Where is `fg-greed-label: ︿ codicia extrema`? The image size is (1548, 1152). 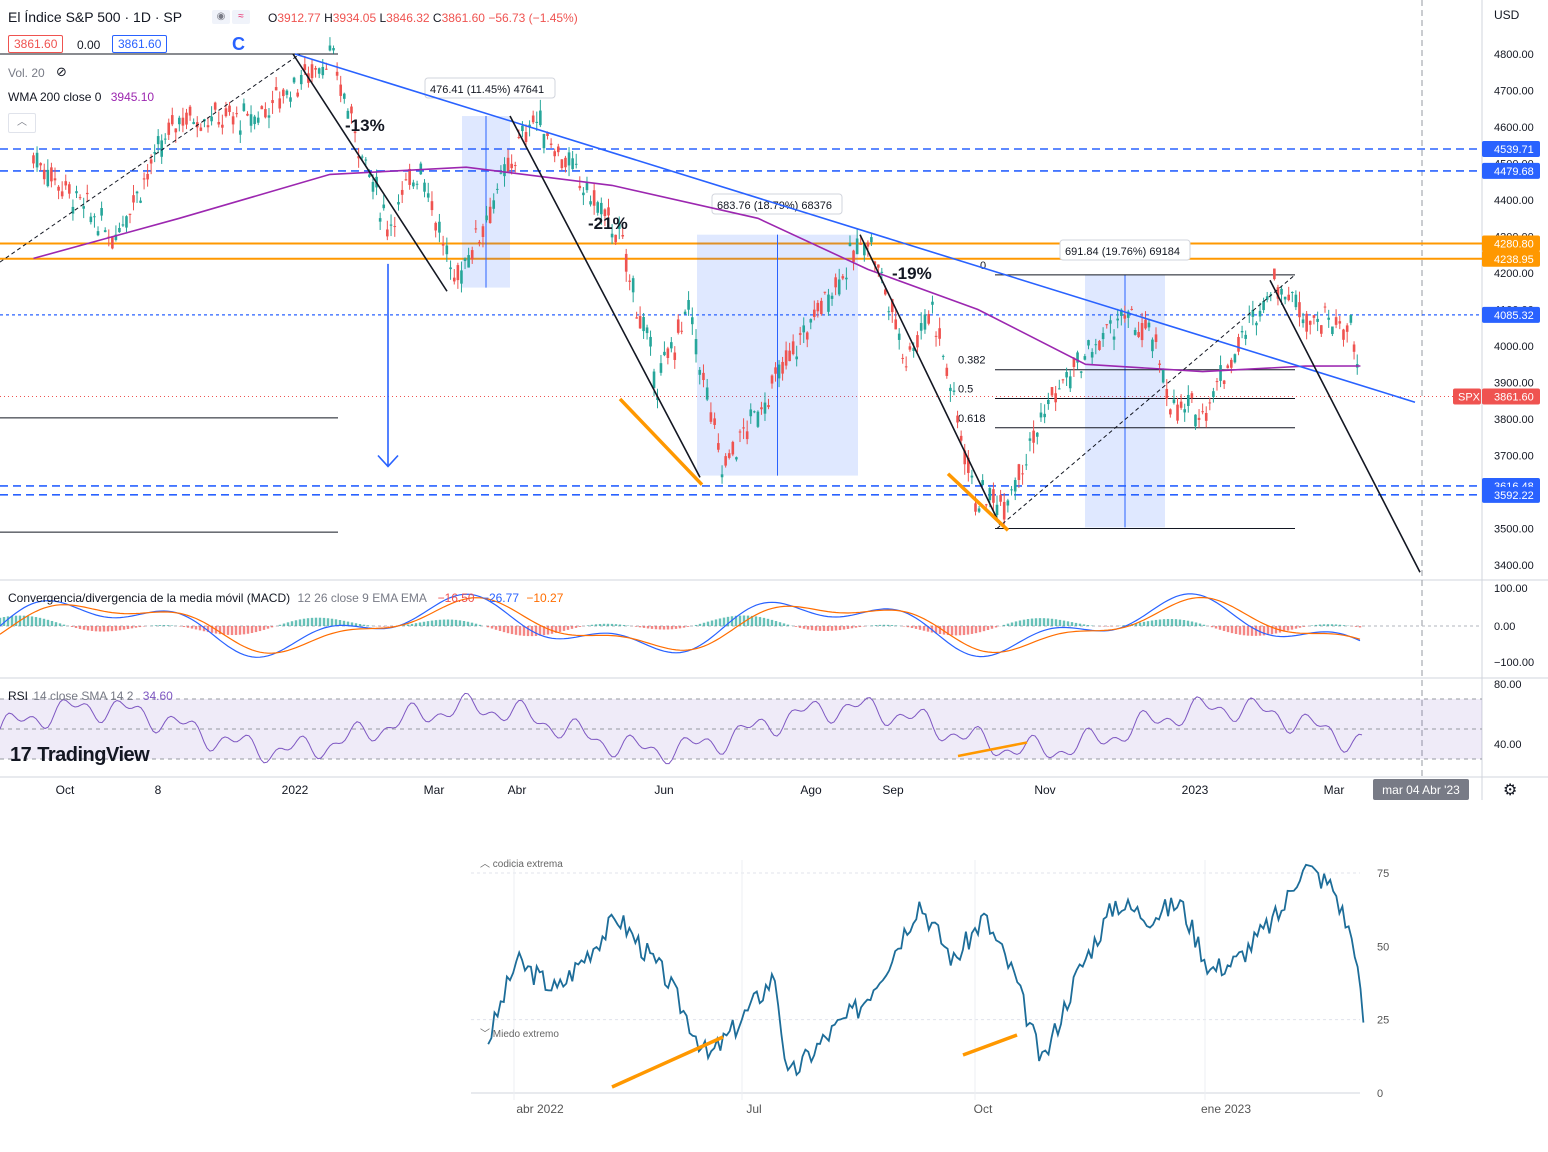 fg-greed-label: ︿ codicia extrema is located at coordinates (521, 864).